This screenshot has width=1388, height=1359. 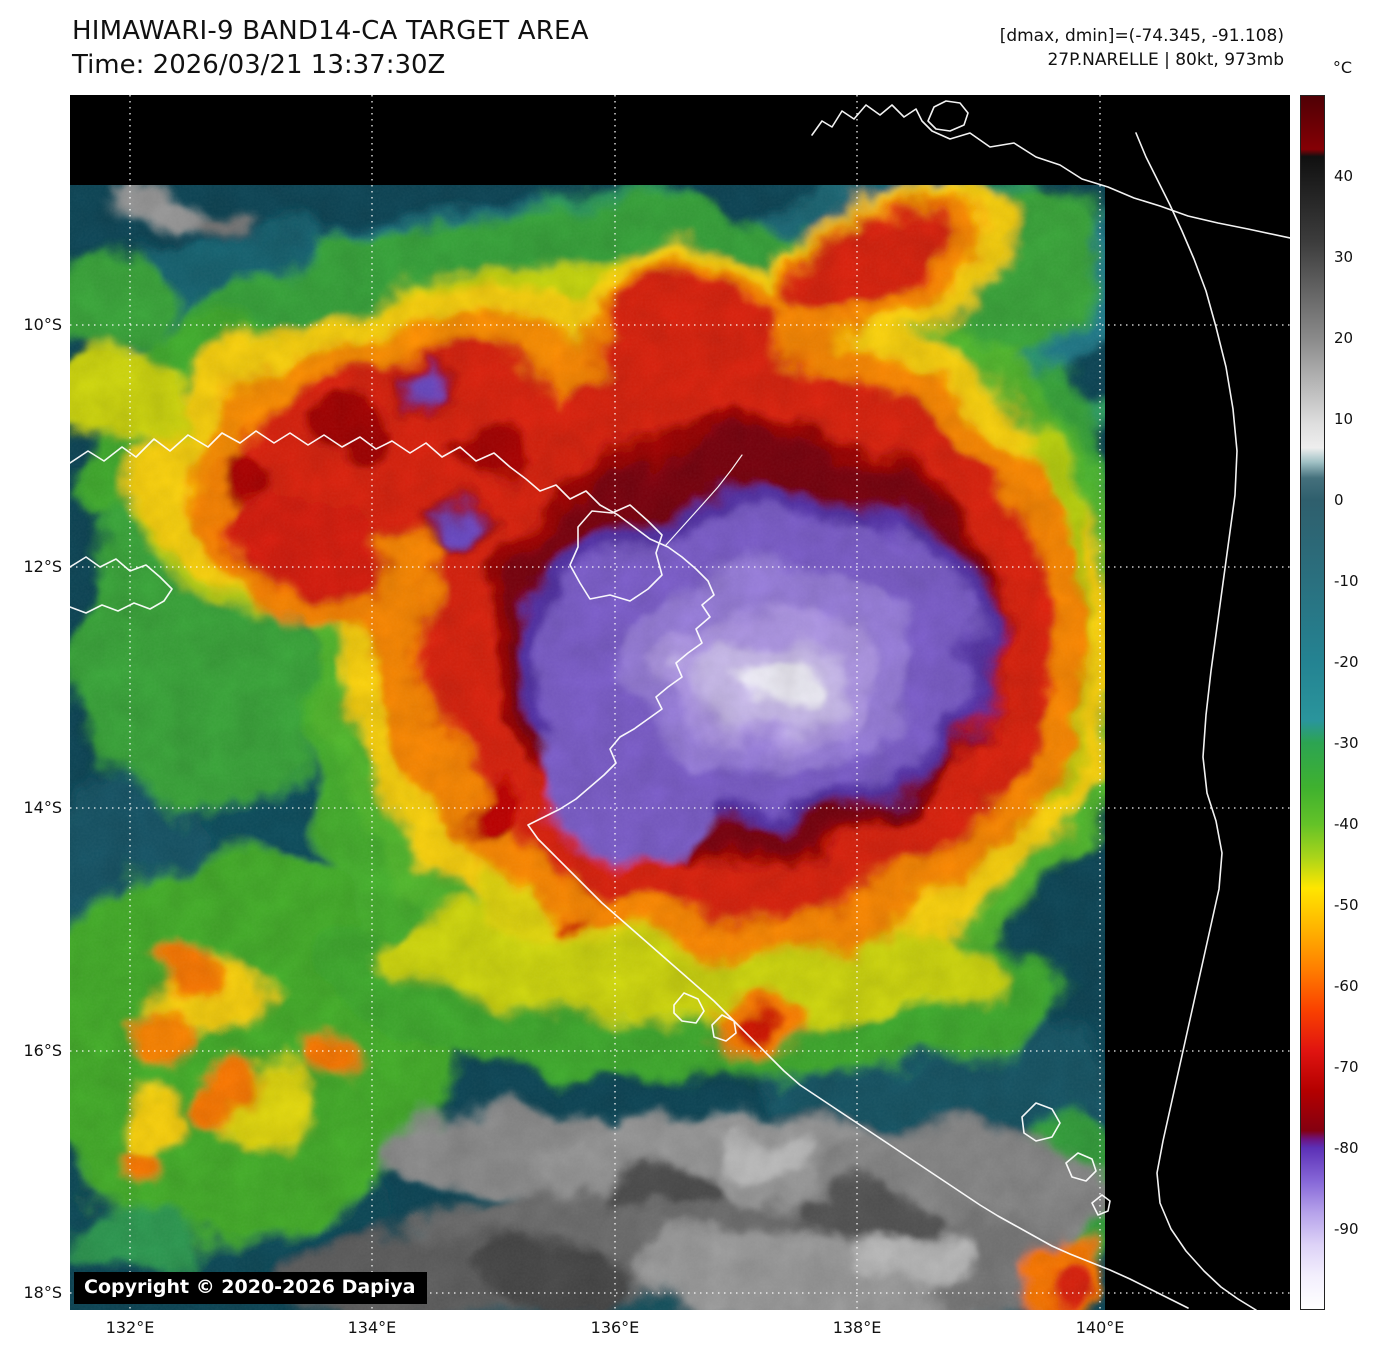 I want to click on coastline-top-end, so click(x=121, y=585).